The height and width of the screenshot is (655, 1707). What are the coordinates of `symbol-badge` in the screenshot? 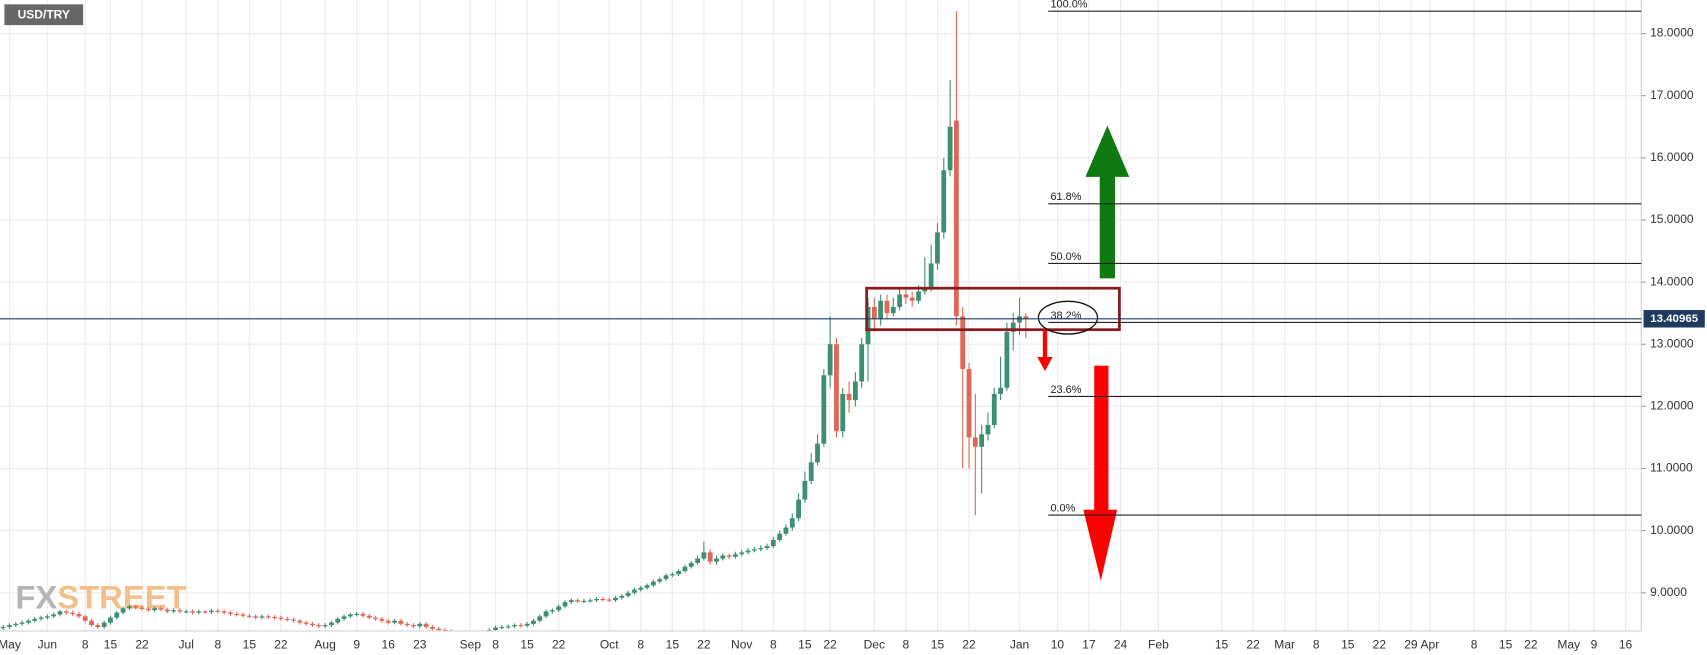 It's located at (44, 15).